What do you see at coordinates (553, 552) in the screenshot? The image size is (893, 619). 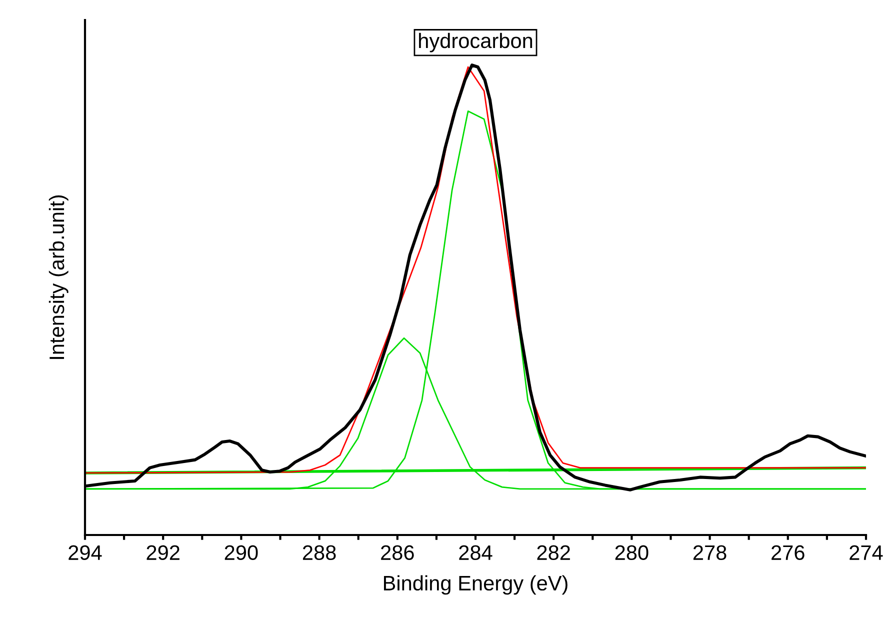 I see `x-tick-label: 282` at bounding box center [553, 552].